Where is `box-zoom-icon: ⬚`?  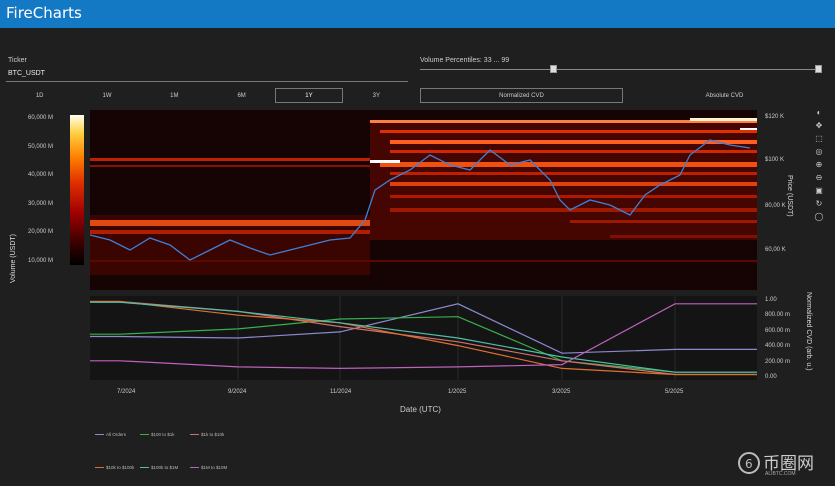 box-zoom-icon: ⬚ is located at coordinates (819, 138).